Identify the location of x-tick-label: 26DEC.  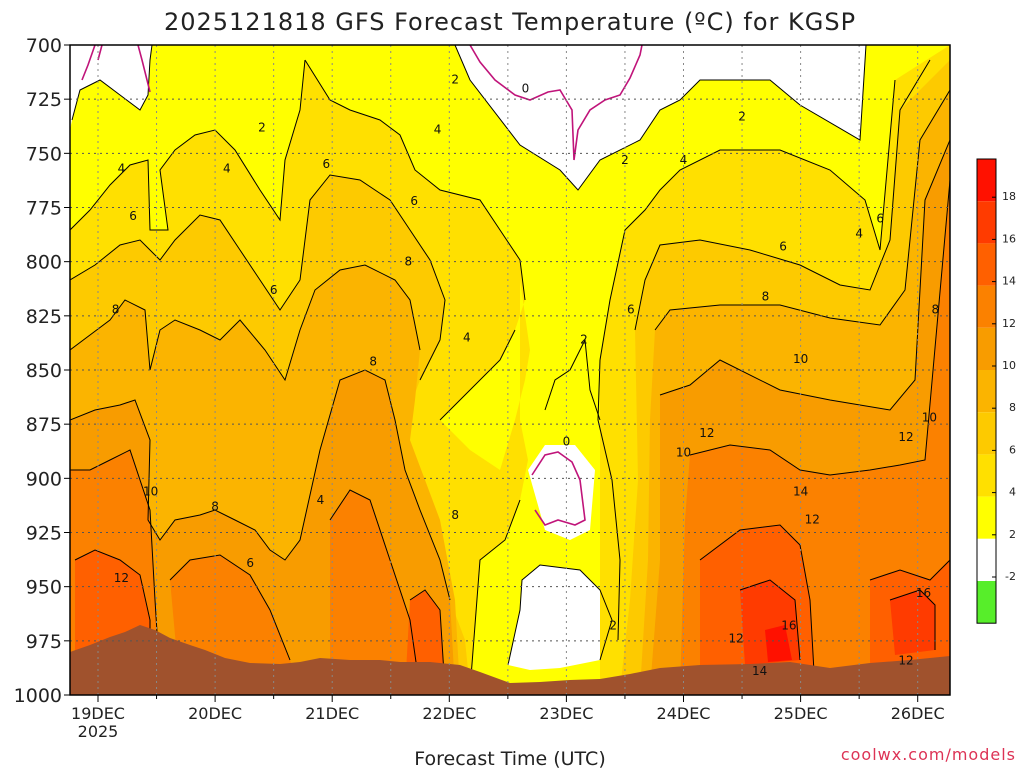
(918, 713).